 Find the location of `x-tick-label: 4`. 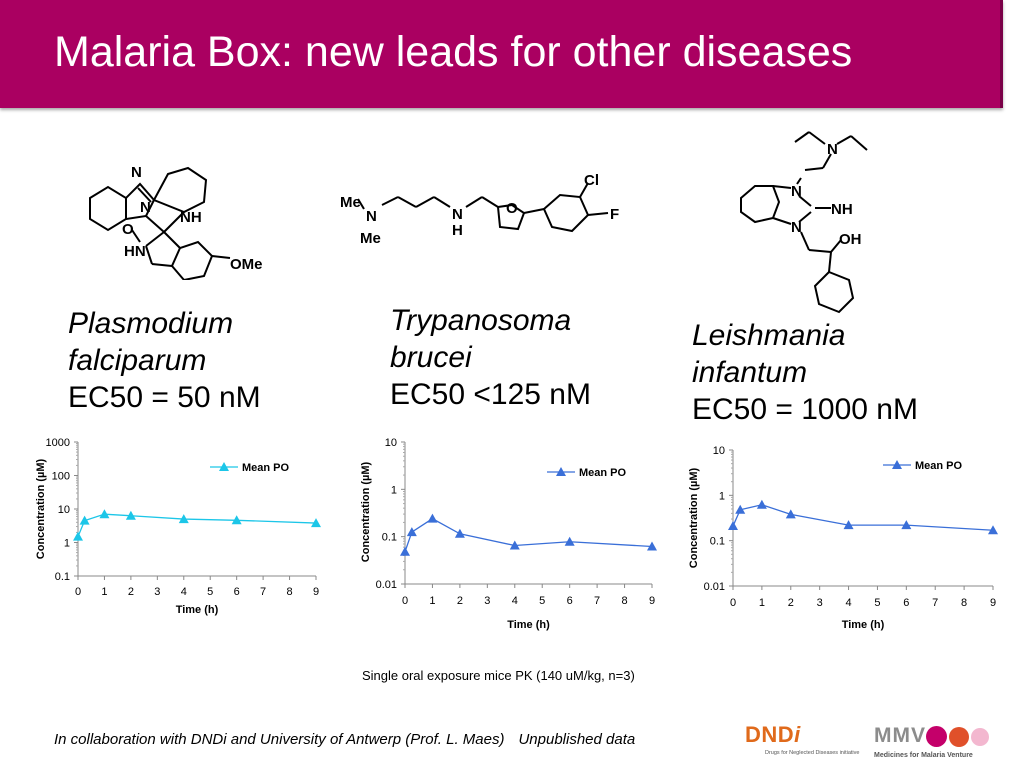

x-tick-label: 4 is located at coordinates (184, 592).